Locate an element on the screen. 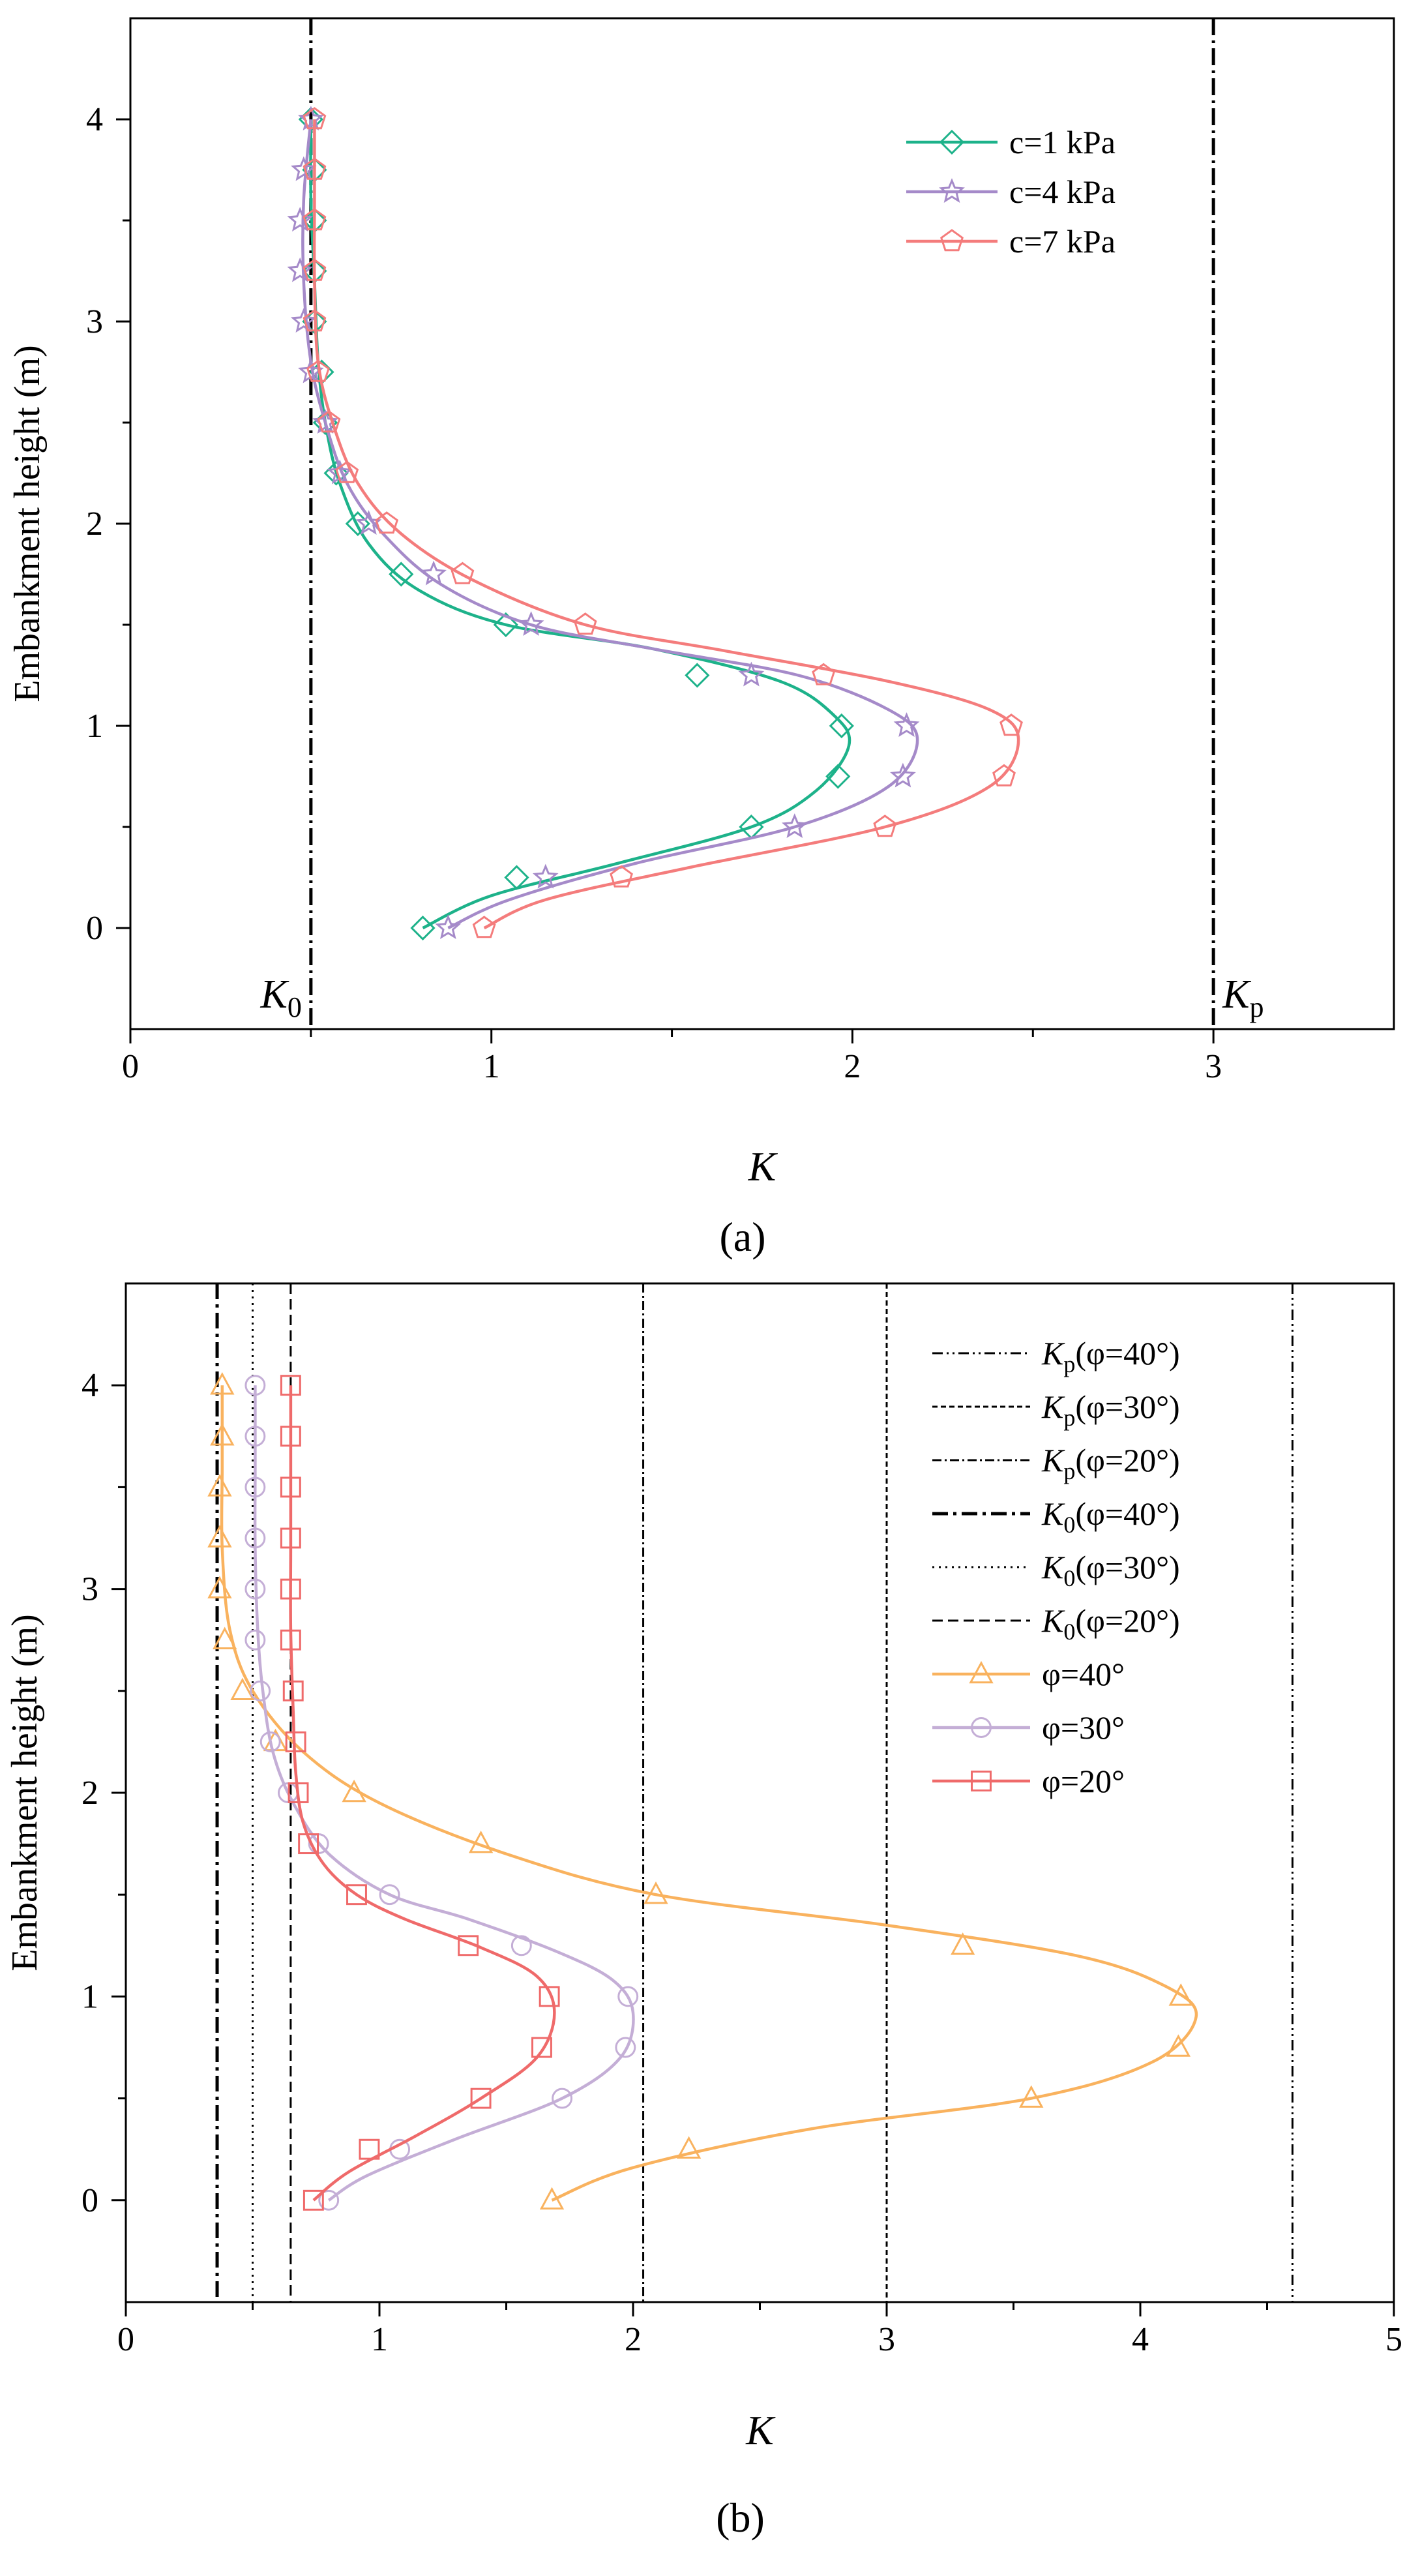  legend-label: Kp(φ=40°) is located at coordinates (1110, 1356).